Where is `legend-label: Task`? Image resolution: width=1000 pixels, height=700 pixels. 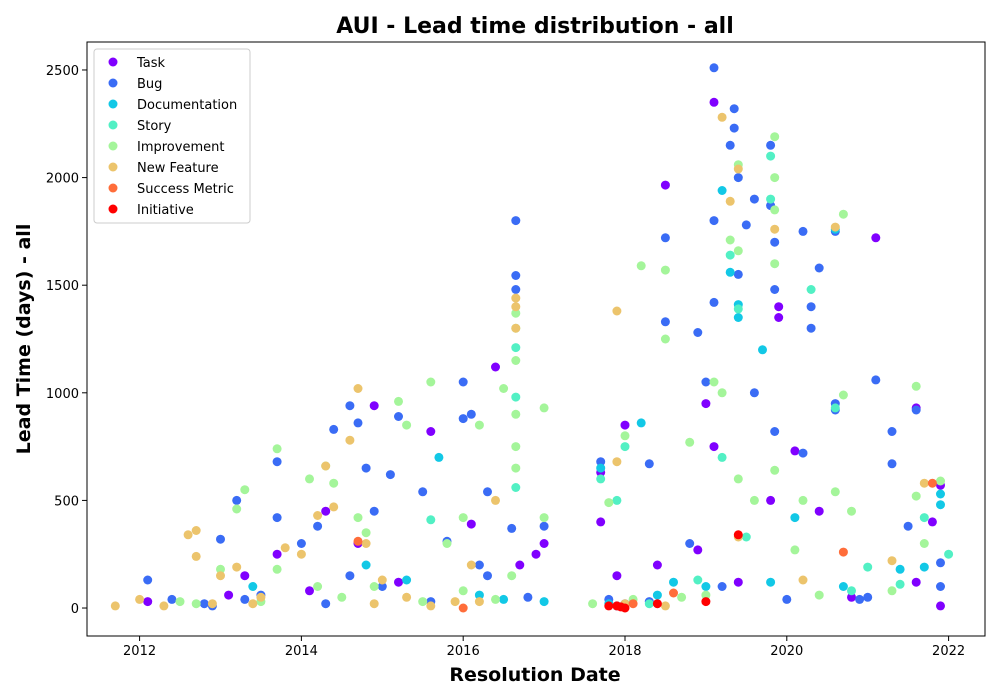 legend-label: Task is located at coordinates (151, 63).